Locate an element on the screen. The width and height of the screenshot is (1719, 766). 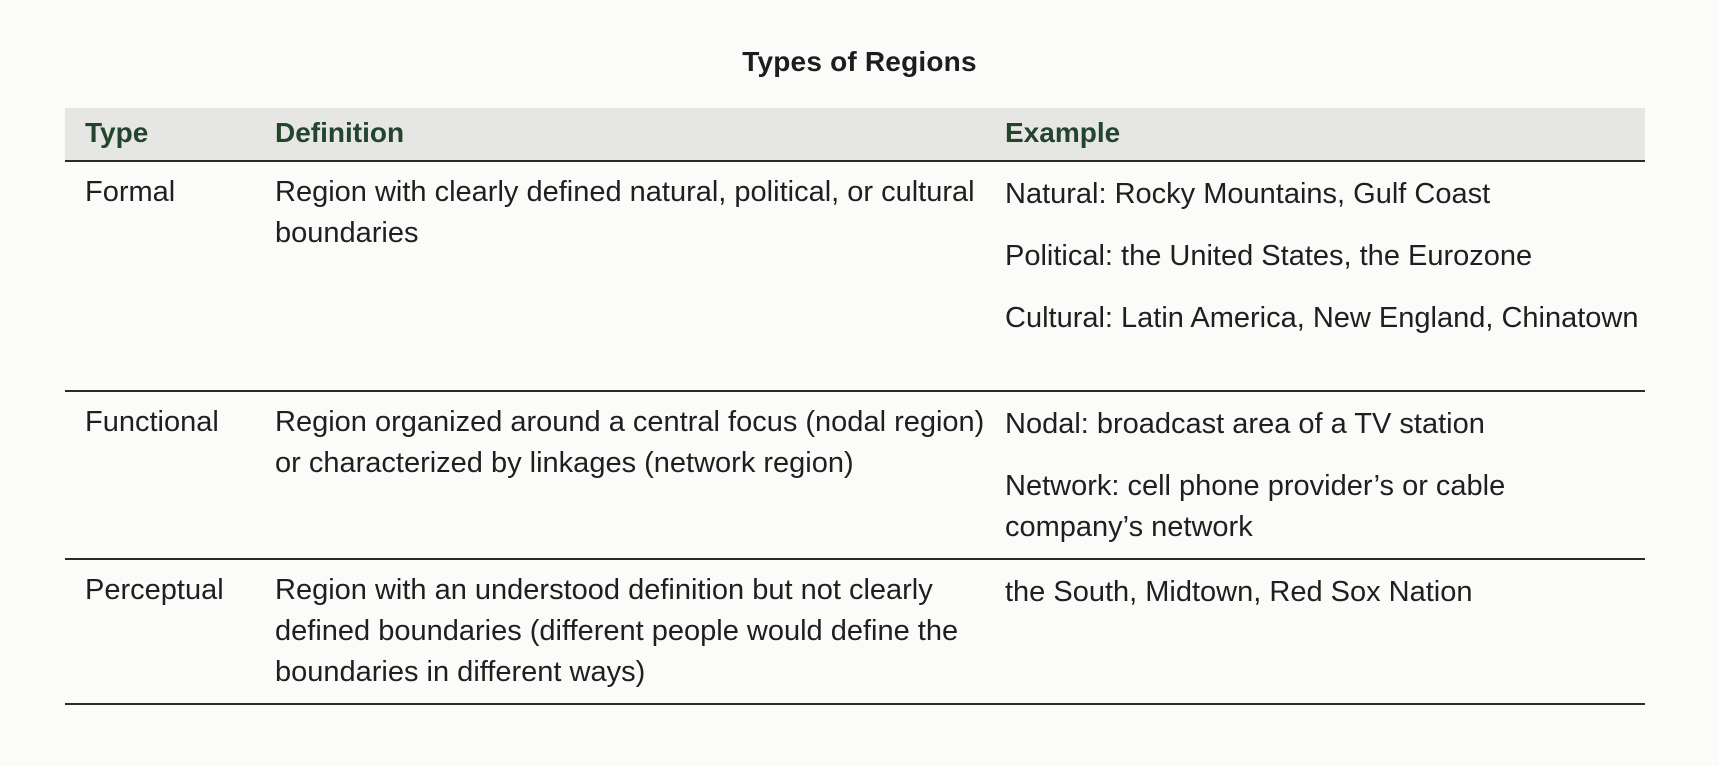
header-example: Example is located at coordinates (1063, 132).